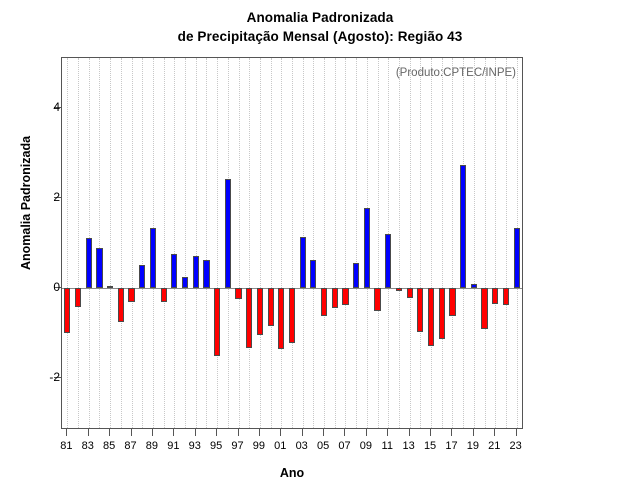  I want to click on x-tick-label: 97, so click(237, 446).